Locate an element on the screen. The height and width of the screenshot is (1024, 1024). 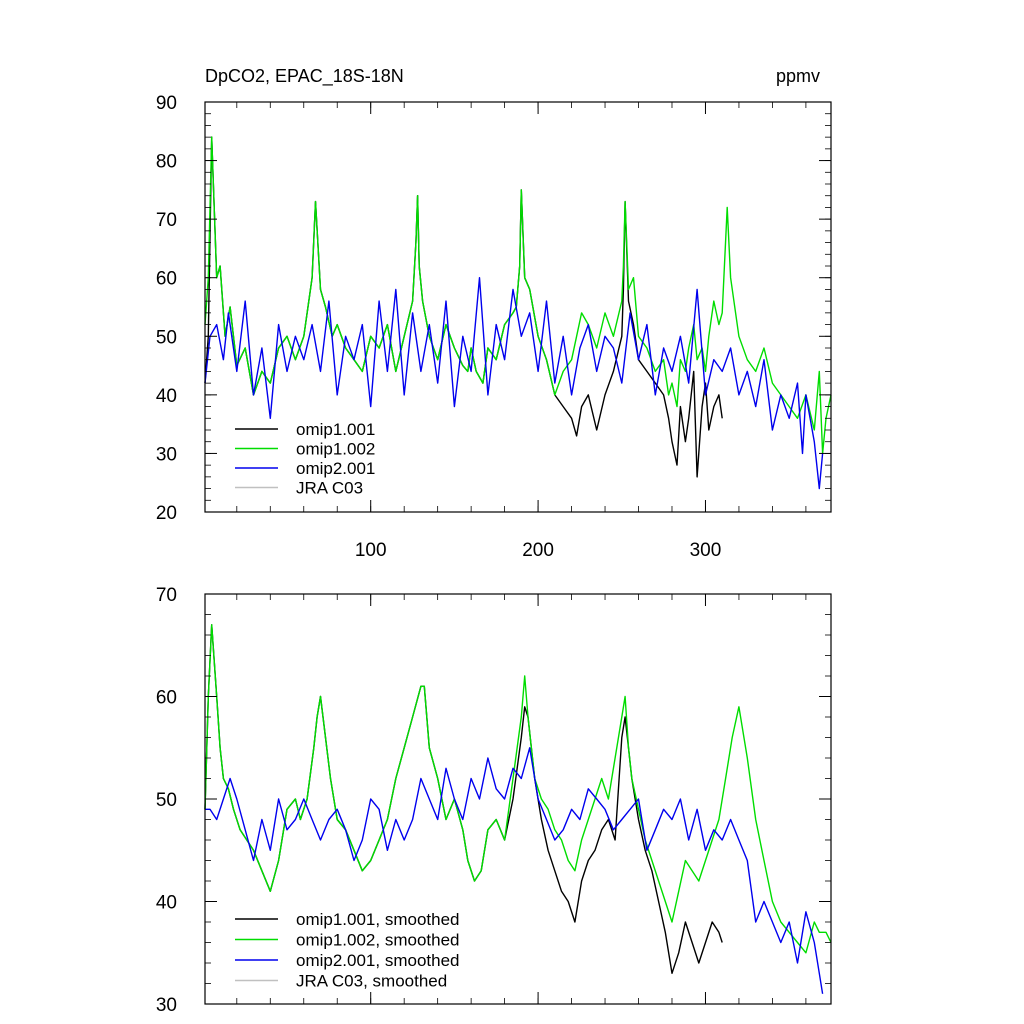
bottom-y-tick-label: 60 is located at coordinates (166, 698).